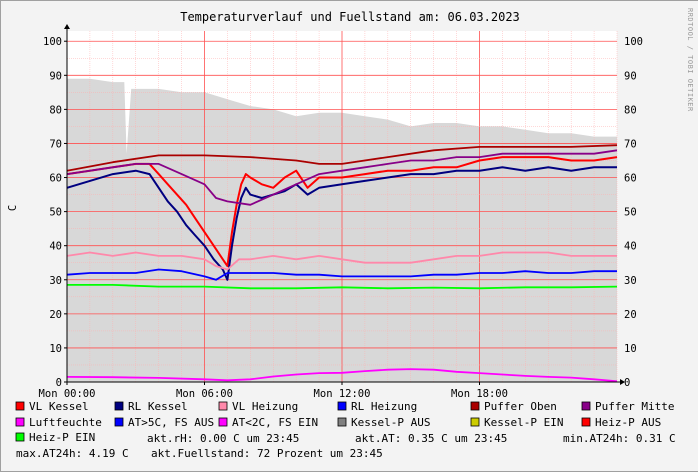 This screenshot has width=698, height=472. Describe the element at coordinates (520, 406) in the screenshot. I see `legend-label: Puffer Oben` at that location.